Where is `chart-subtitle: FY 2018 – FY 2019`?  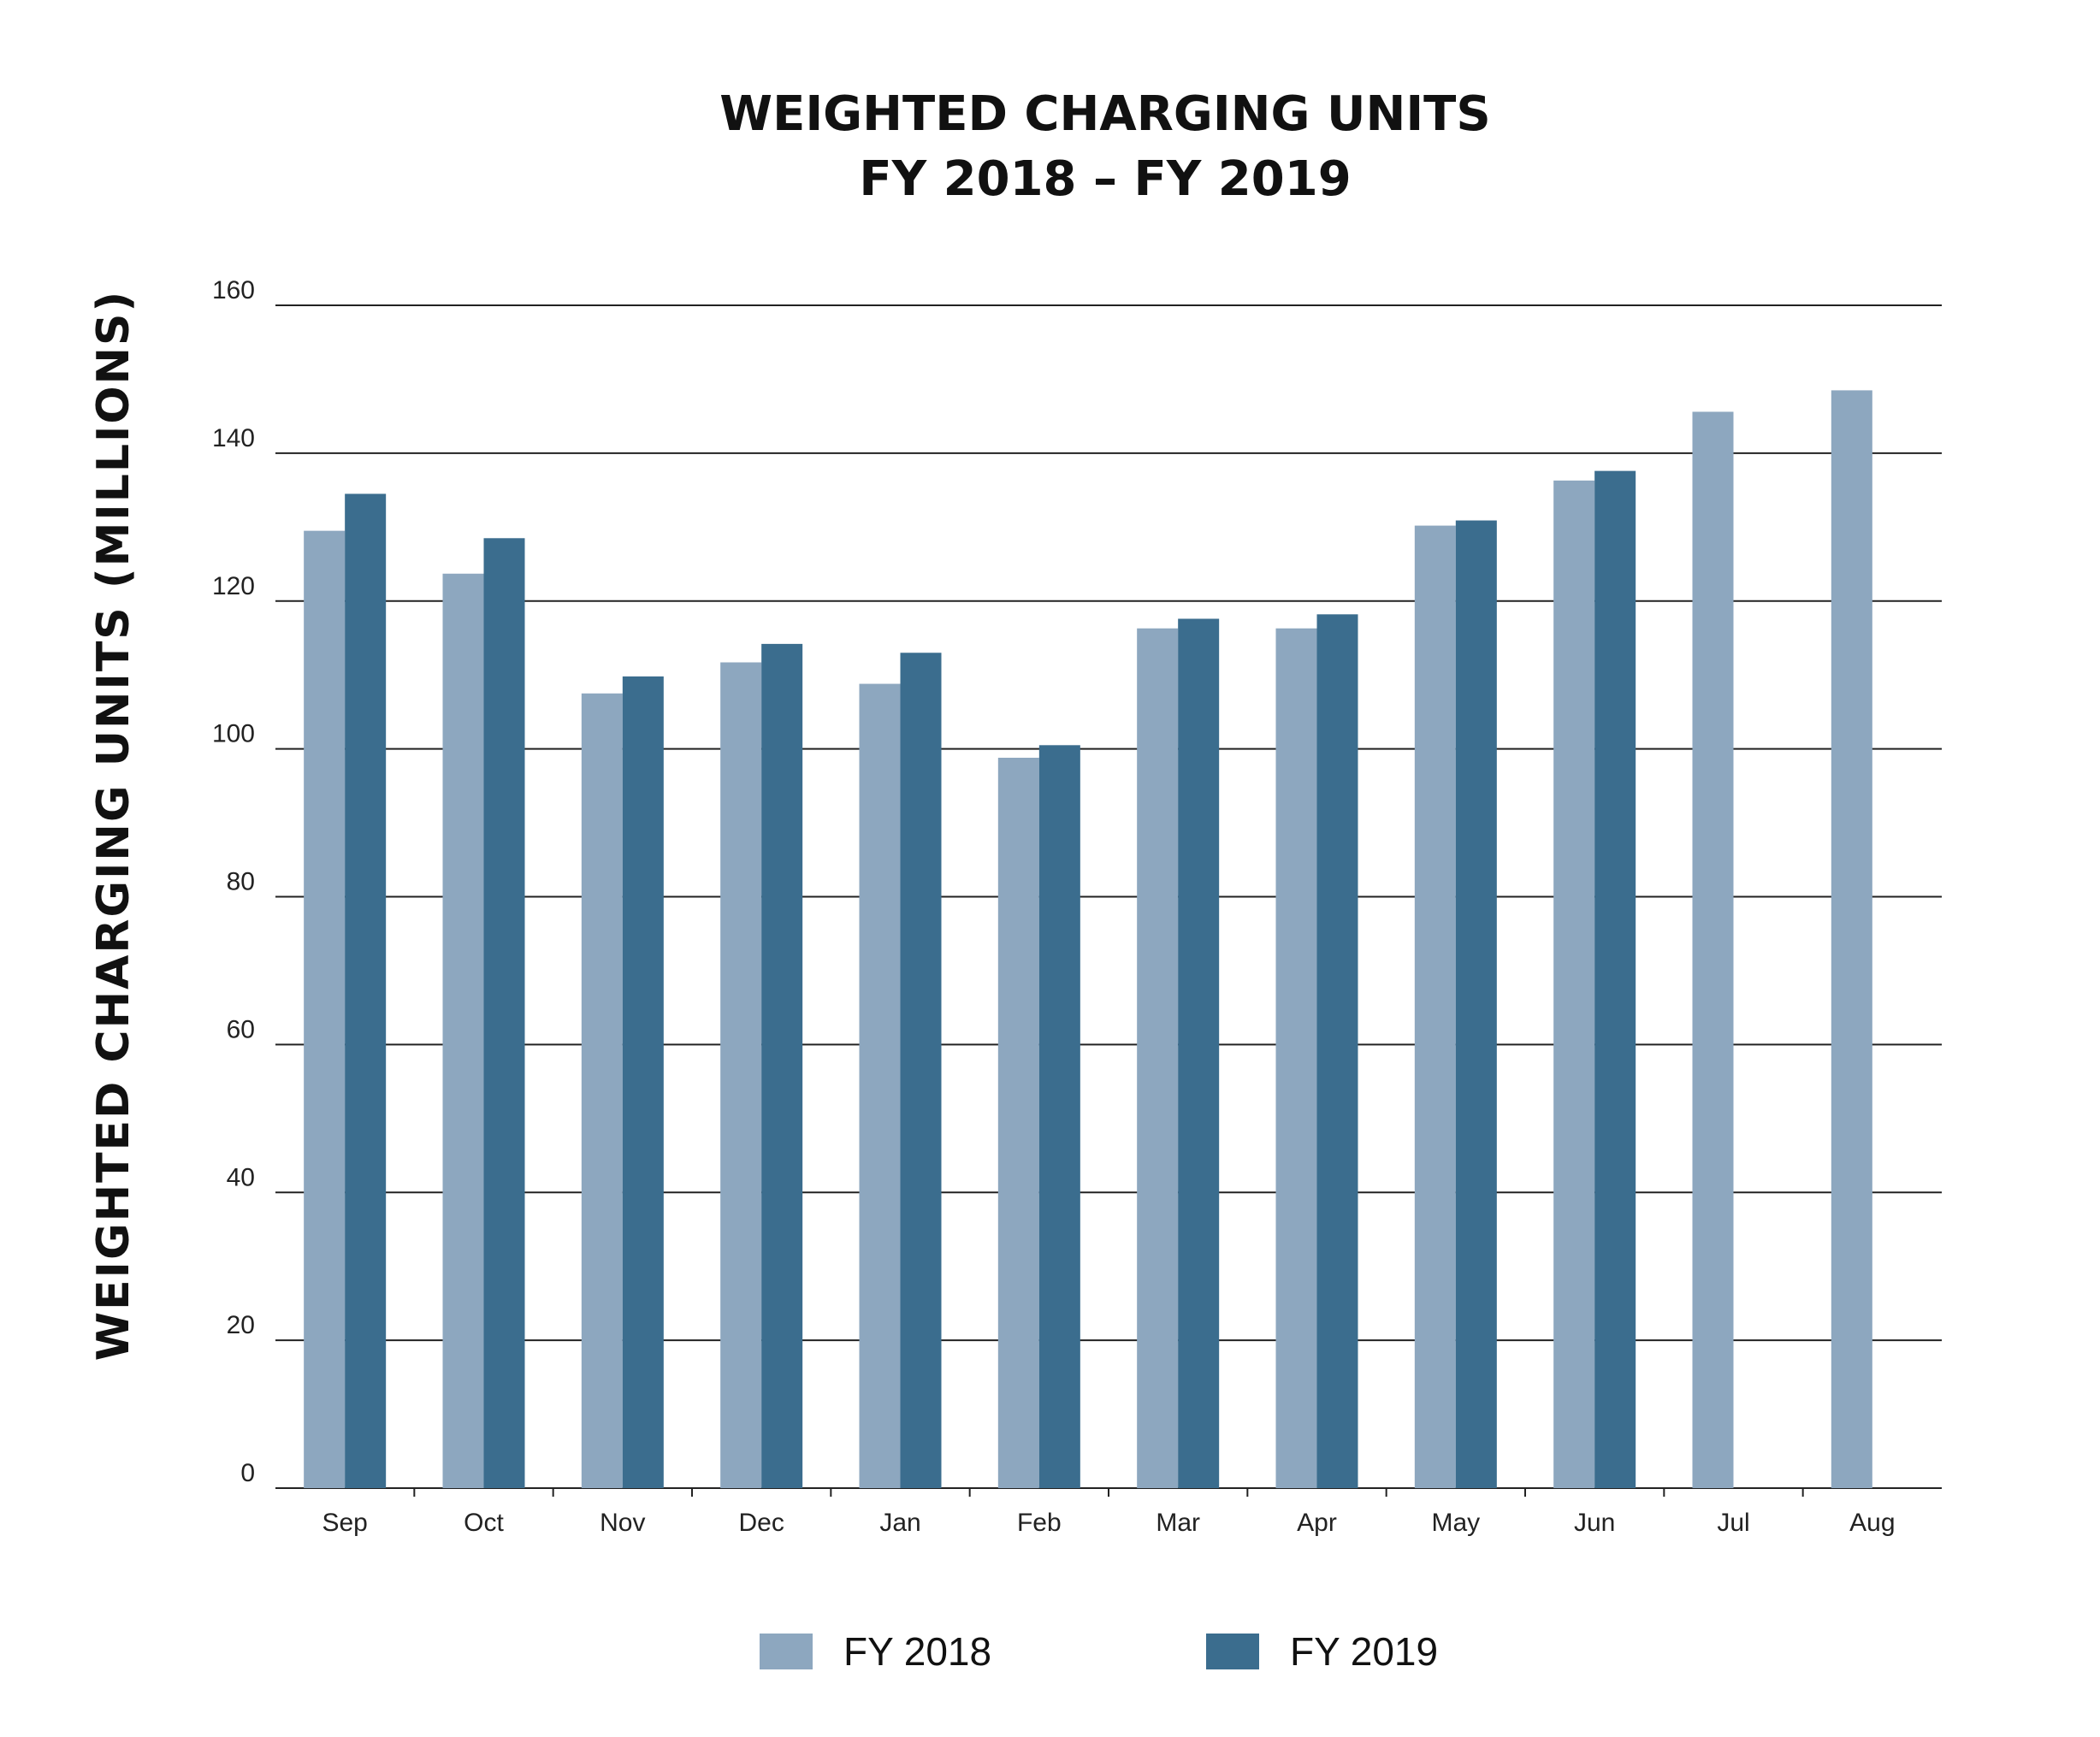
chart-subtitle: FY 2018 – FY 2019 is located at coordinates (1105, 179).